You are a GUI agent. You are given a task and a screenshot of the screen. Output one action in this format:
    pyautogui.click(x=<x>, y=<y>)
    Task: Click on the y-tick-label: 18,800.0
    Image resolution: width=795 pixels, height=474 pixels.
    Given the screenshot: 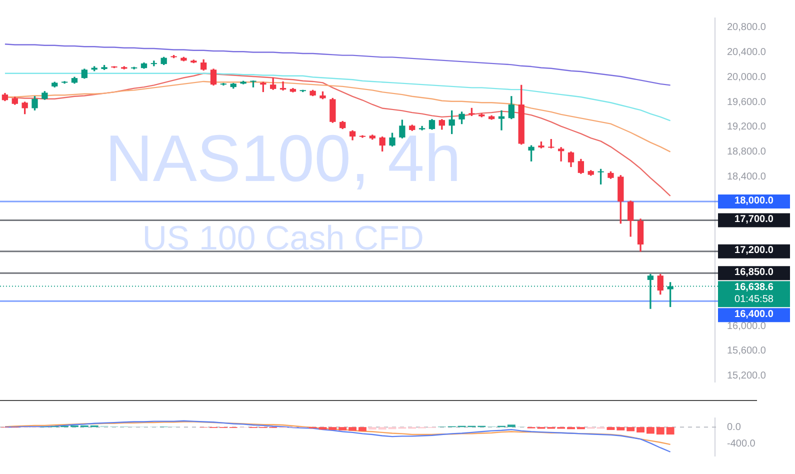 What is the action you would take?
    pyautogui.click(x=746, y=152)
    